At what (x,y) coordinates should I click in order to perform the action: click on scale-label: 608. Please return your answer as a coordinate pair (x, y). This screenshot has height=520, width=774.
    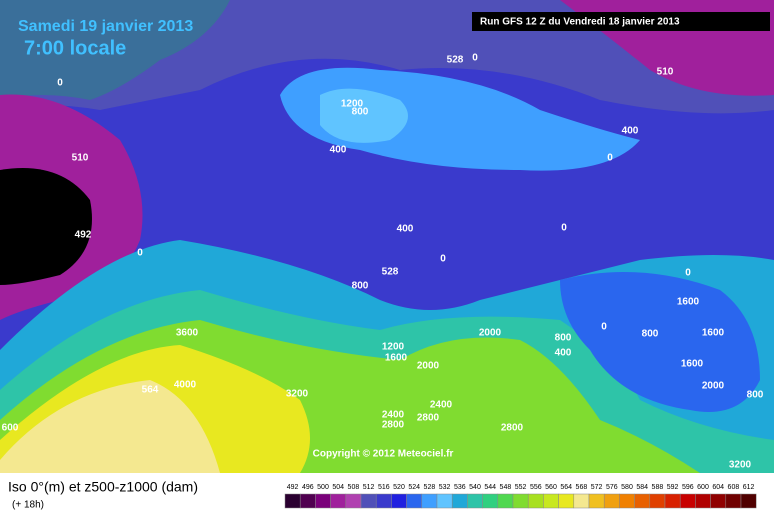
    Looking at the image, I should click on (734, 487).